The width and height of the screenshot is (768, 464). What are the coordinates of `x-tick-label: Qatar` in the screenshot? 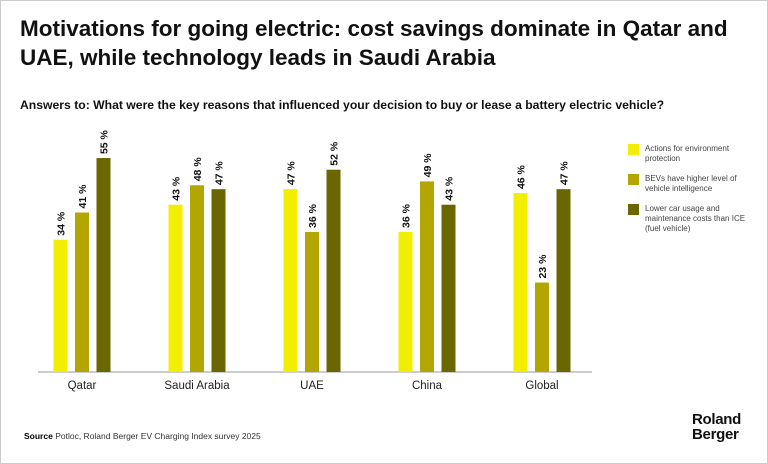 It's located at (82, 386).